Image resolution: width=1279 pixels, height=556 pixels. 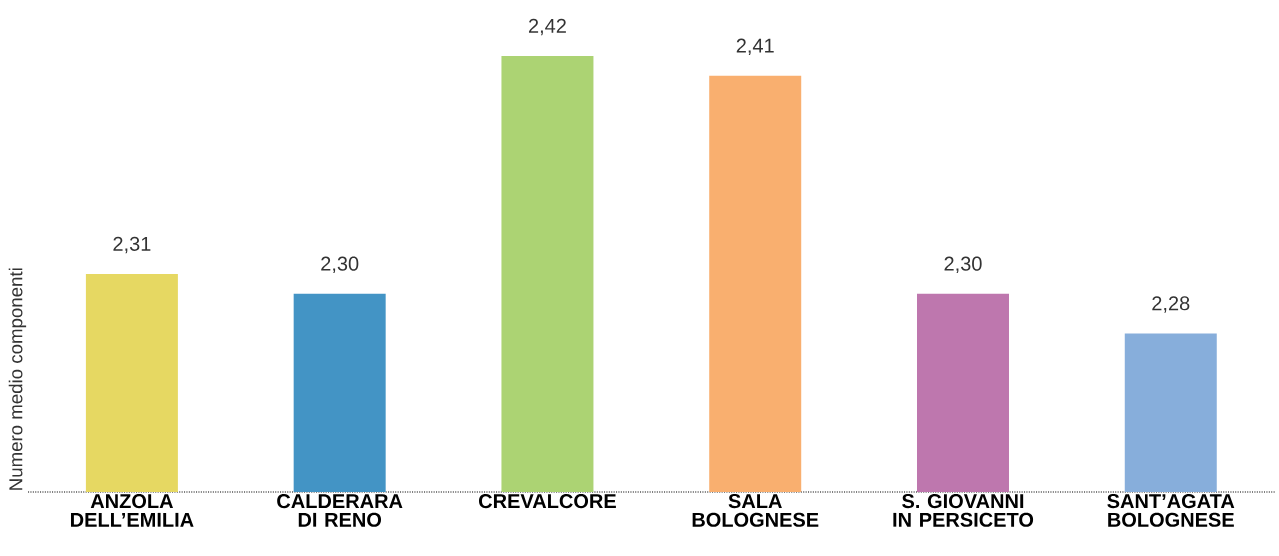 What do you see at coordinates (340, 510) in the screenshot?
I see `x-tick-label: CALDERARA DI RENO` at bounding box center [340, 510].